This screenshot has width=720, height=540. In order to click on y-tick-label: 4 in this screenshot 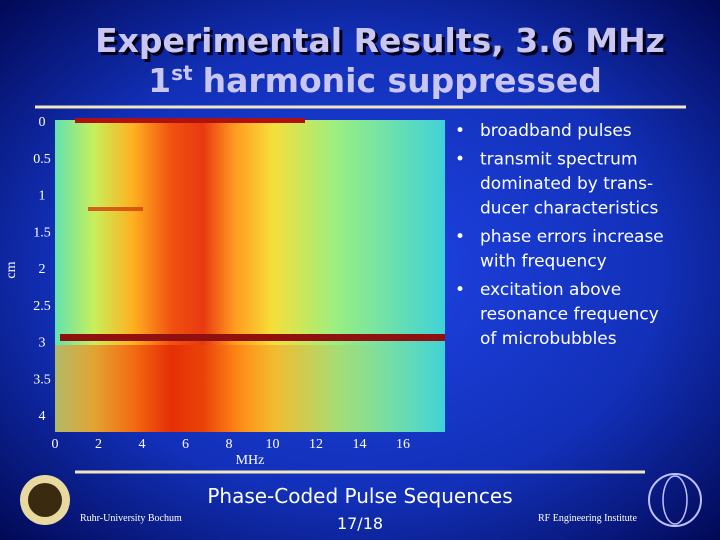, I will do `click(42, 416)`.